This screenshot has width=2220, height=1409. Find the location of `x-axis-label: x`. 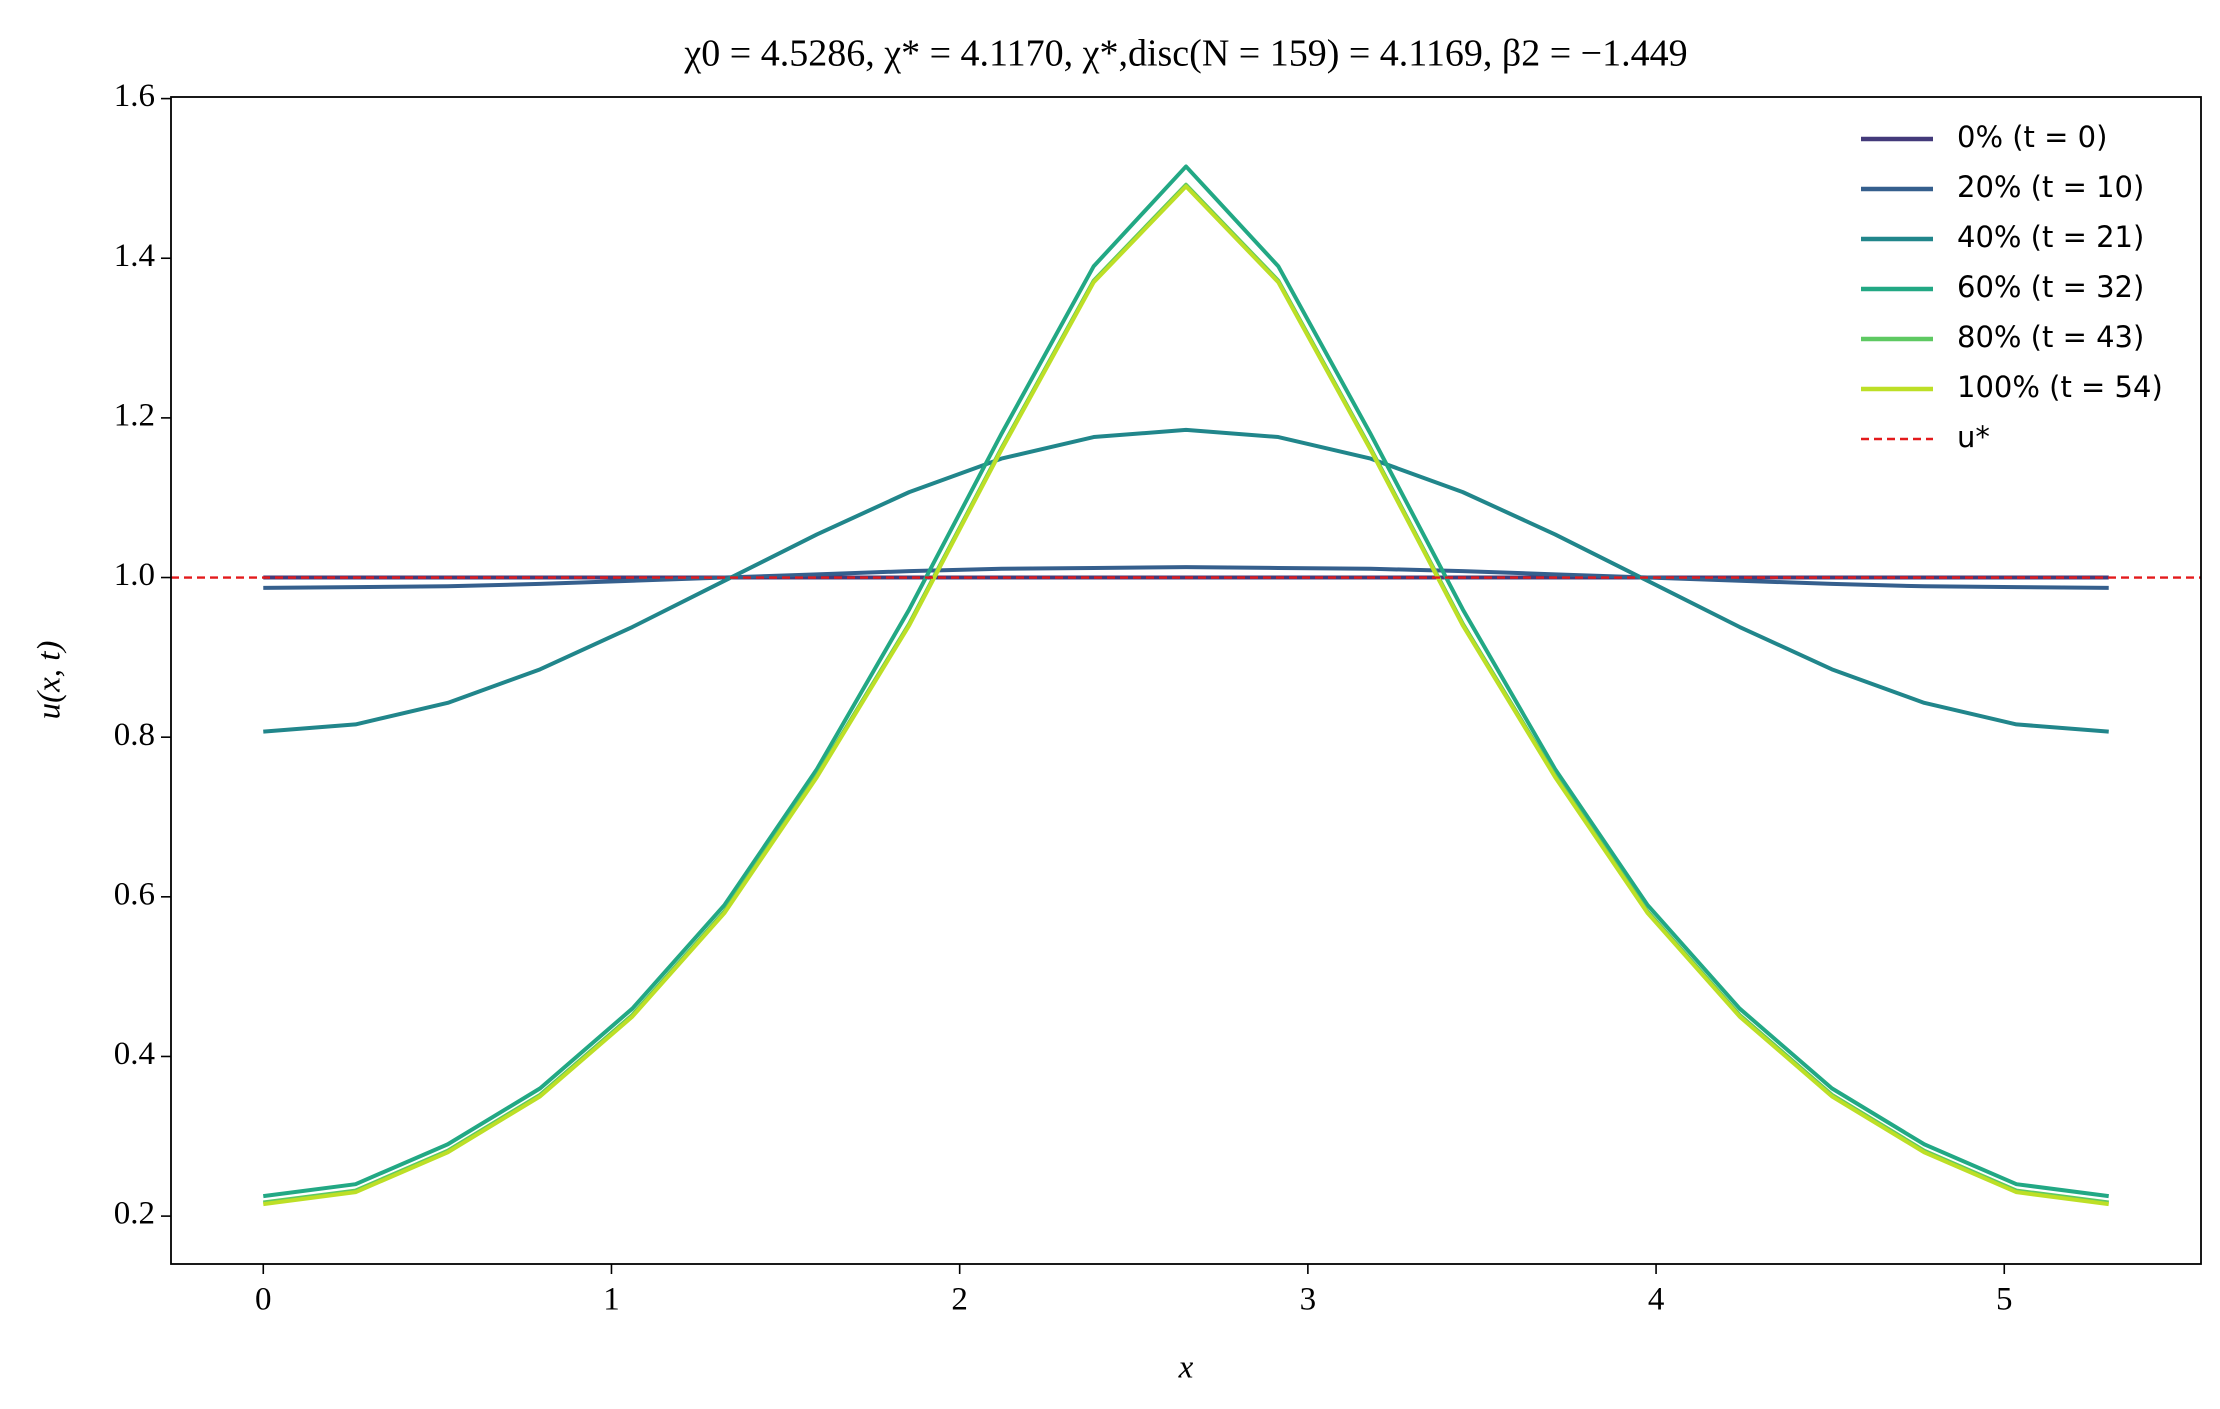

x-axis-label: x is located at coordinates (1186, 1368).